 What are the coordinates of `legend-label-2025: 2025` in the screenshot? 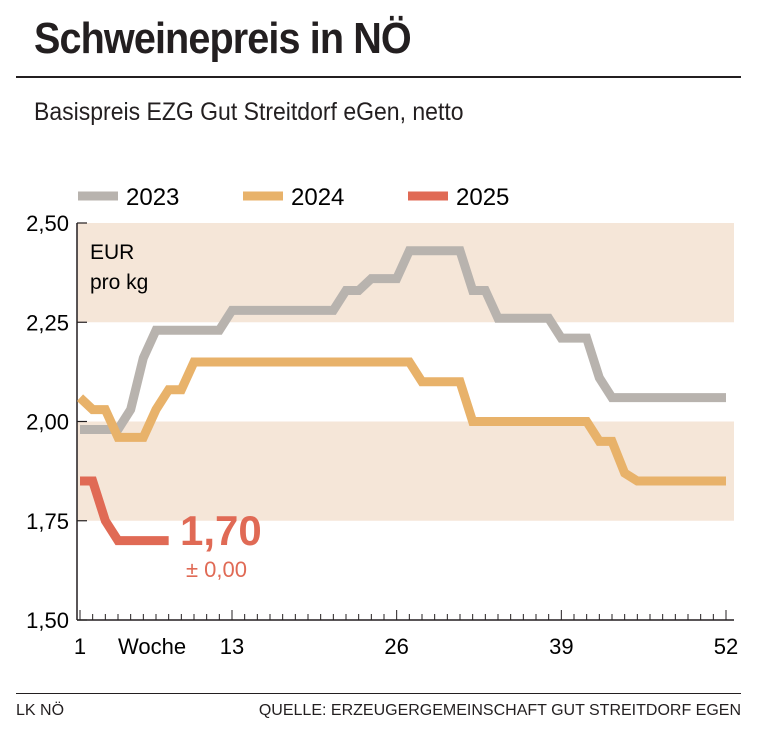 It's located at (482, 197).